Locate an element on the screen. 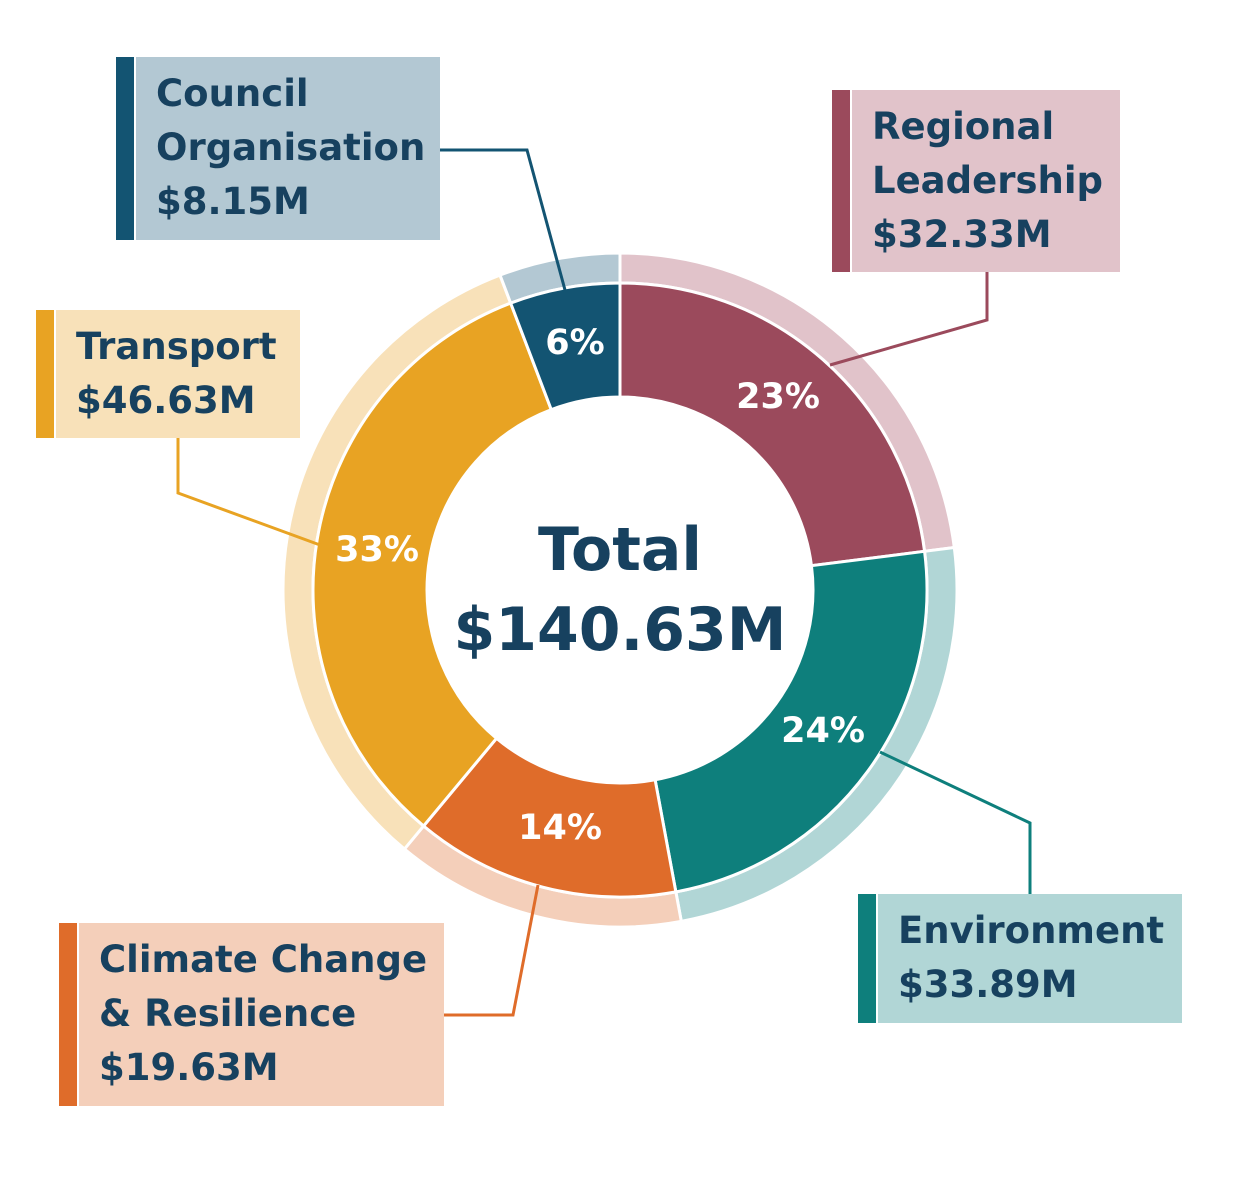  connector-transport is located at coordinates (248, 492).